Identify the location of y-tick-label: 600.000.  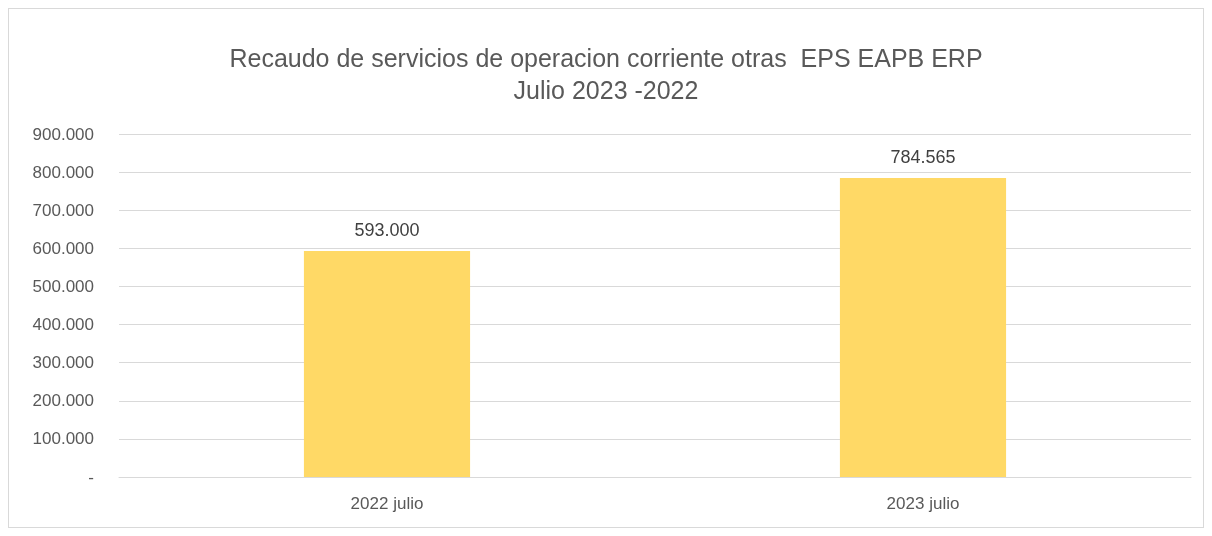
(63, 248).